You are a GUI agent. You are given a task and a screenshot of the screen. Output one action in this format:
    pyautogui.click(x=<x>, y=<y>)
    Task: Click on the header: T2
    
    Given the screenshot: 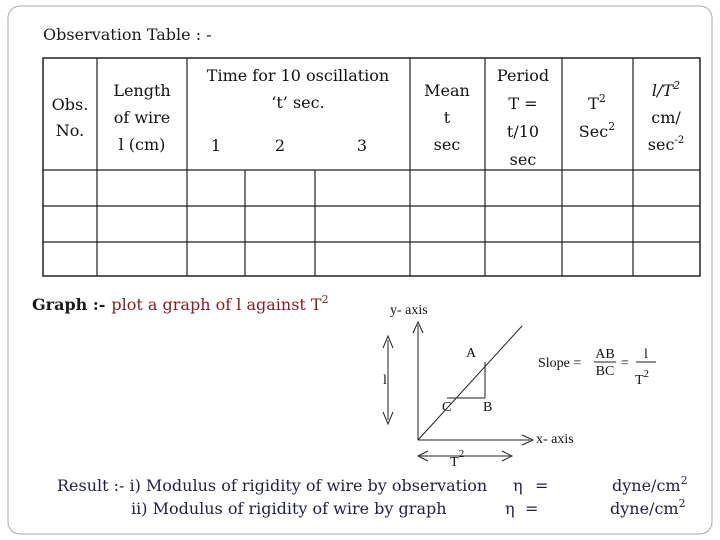 What is the action you would take?
    pyautogui.click(x=597, y=102)
    